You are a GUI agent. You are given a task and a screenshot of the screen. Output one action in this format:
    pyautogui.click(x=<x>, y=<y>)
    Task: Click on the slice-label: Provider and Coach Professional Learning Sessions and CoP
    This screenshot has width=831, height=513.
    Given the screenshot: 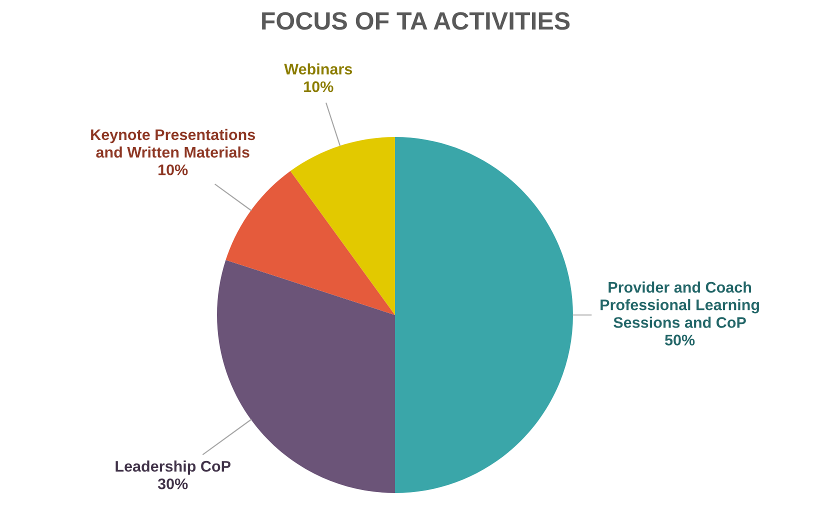 What is the action you would take?
    pyautogui.click(x=680, y=305)
    